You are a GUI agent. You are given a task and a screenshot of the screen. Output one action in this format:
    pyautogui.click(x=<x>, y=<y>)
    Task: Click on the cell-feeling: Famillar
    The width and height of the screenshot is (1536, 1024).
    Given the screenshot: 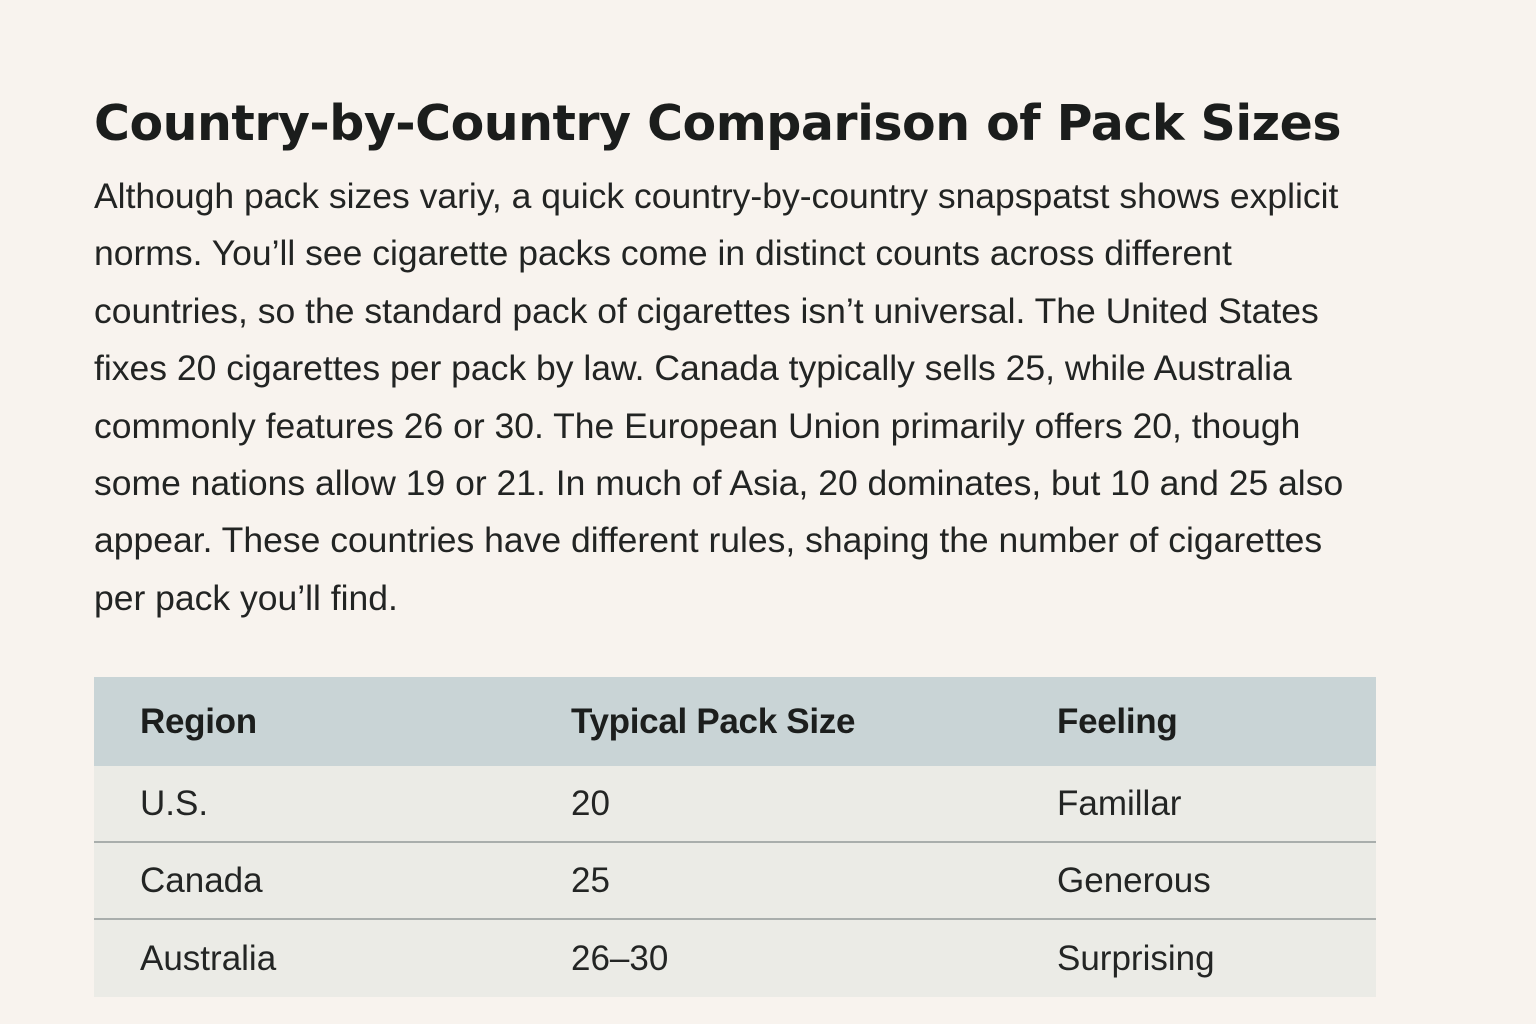 What is the action you would take?
    pyautogui.click(x=1119, y=803)
    